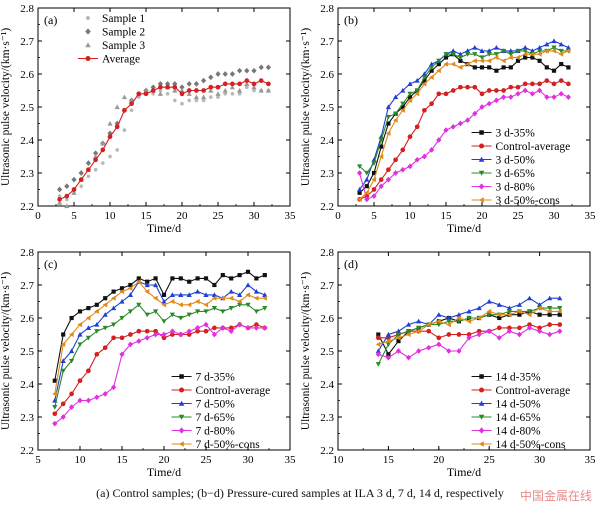 This screenshot has height=506, width=600. I want to click on legend-entry: 3 d-80%, so click(516, 188).